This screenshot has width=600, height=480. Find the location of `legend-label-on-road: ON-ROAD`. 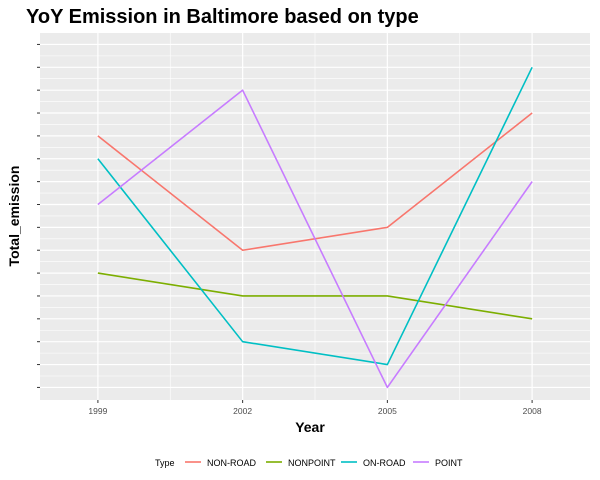

legend-label-on-road: ON-ROAD is located at coordinates (384, 463).